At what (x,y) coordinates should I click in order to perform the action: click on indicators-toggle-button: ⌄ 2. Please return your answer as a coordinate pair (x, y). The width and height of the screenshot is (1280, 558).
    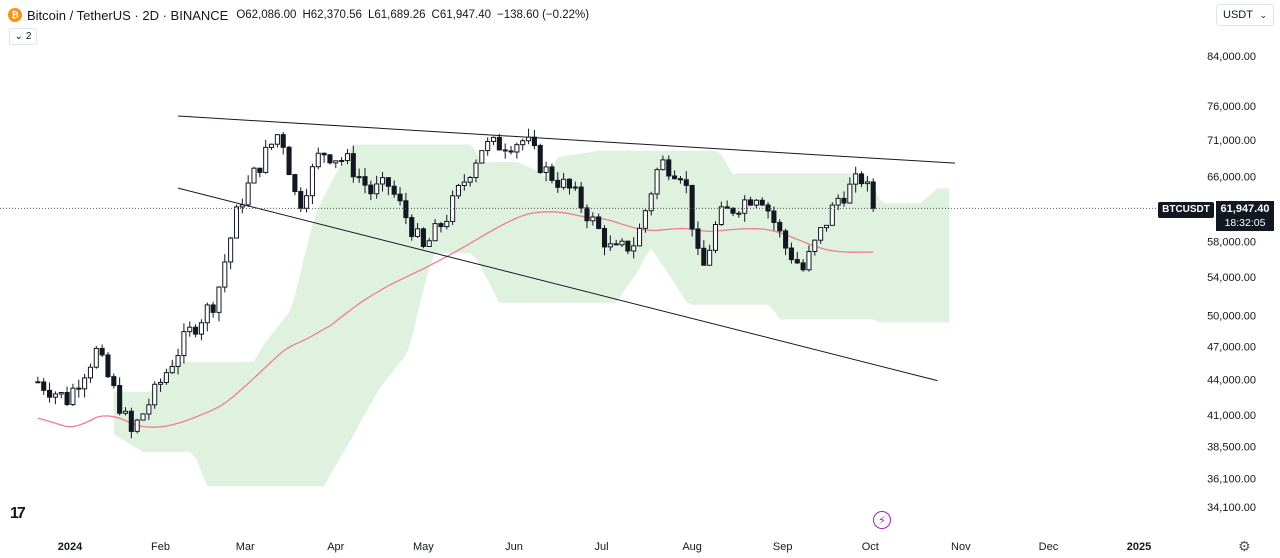
    Looking at the image, I should click on (23, 36).